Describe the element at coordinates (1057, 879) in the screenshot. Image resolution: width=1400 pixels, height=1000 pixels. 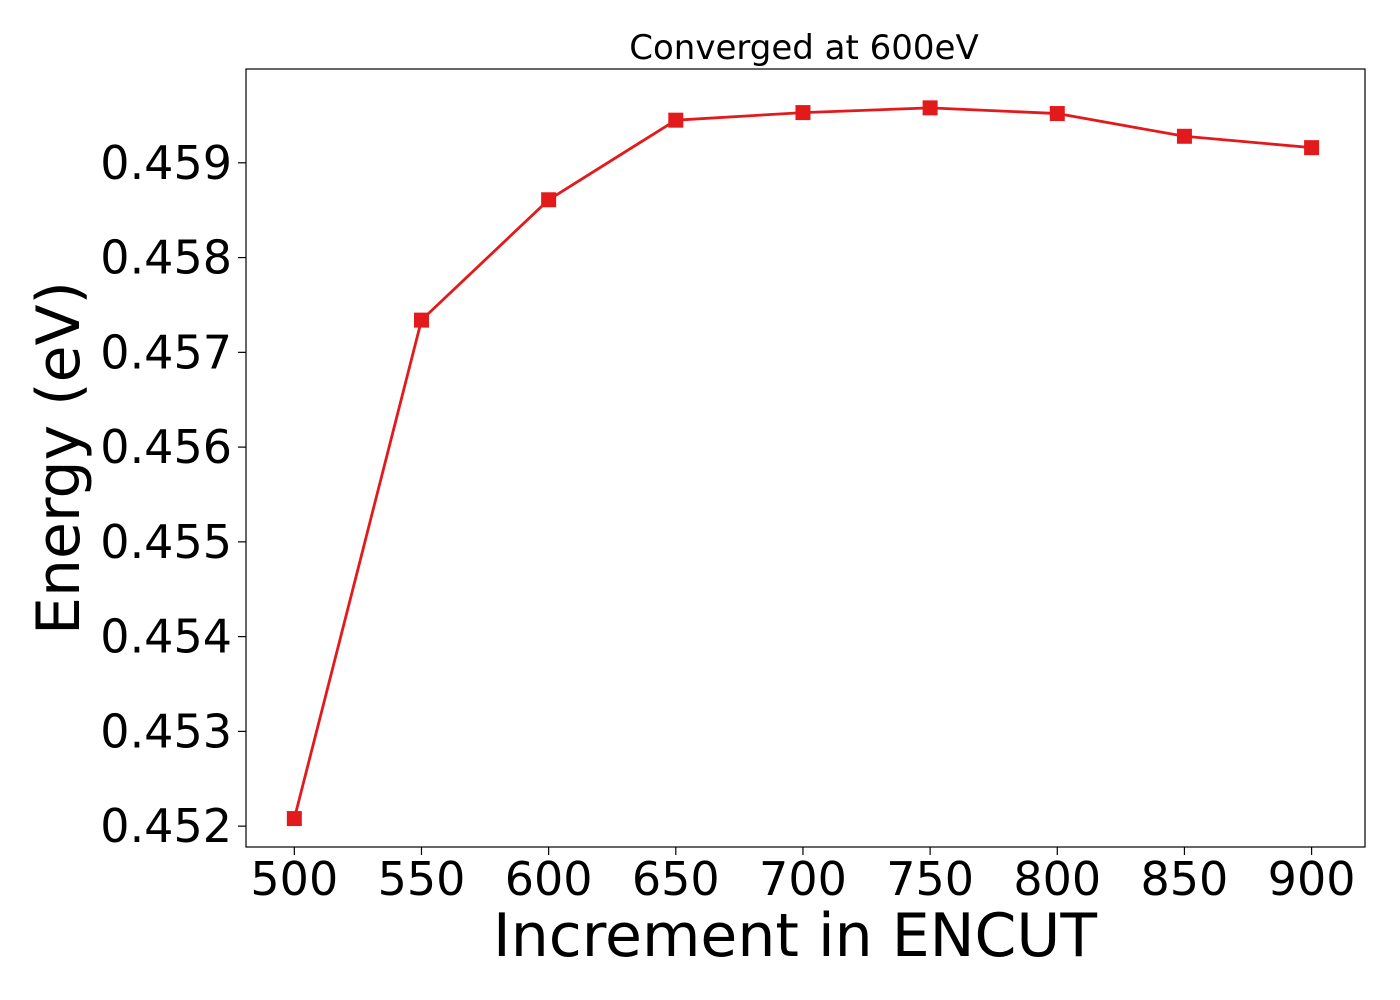
I see `x-tick-label: 800` at that location.